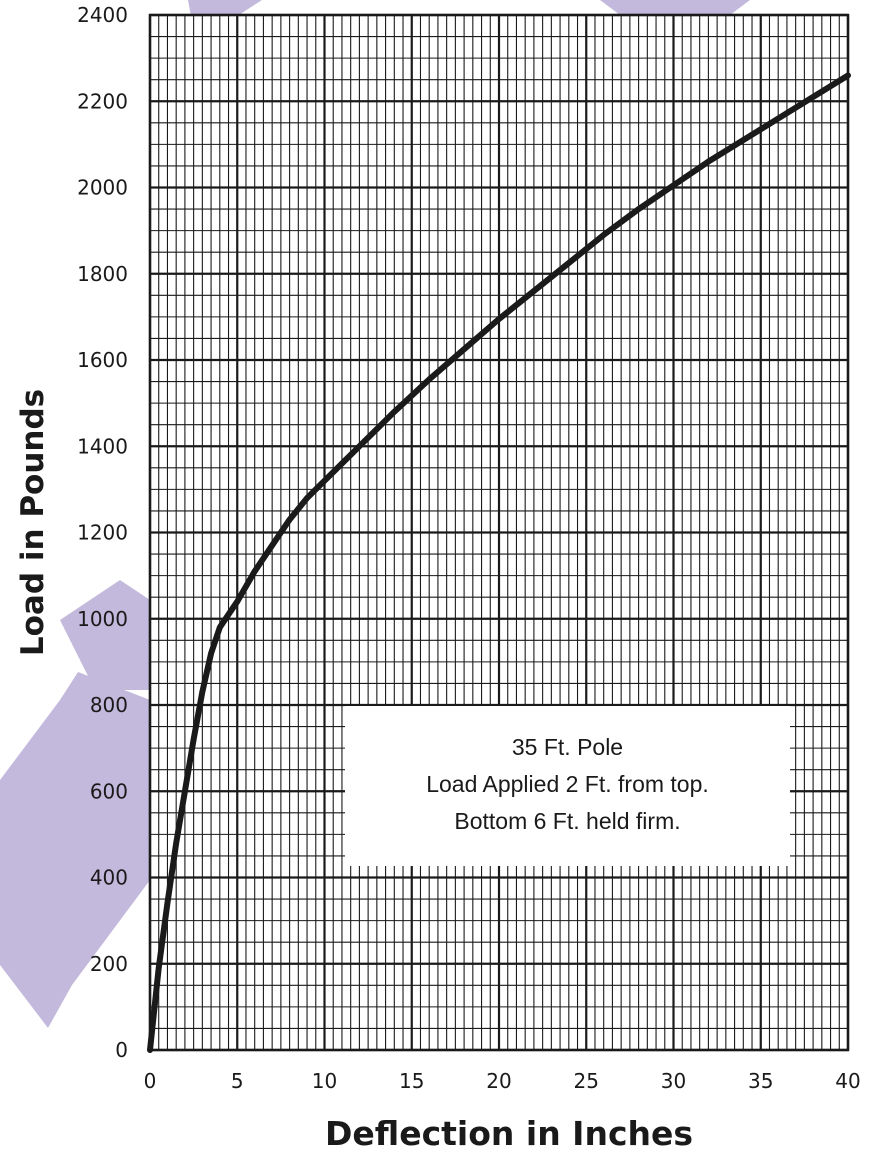 The image size is (872, 1154). I want to click on y-tick-label: 200, so click(109, 964).